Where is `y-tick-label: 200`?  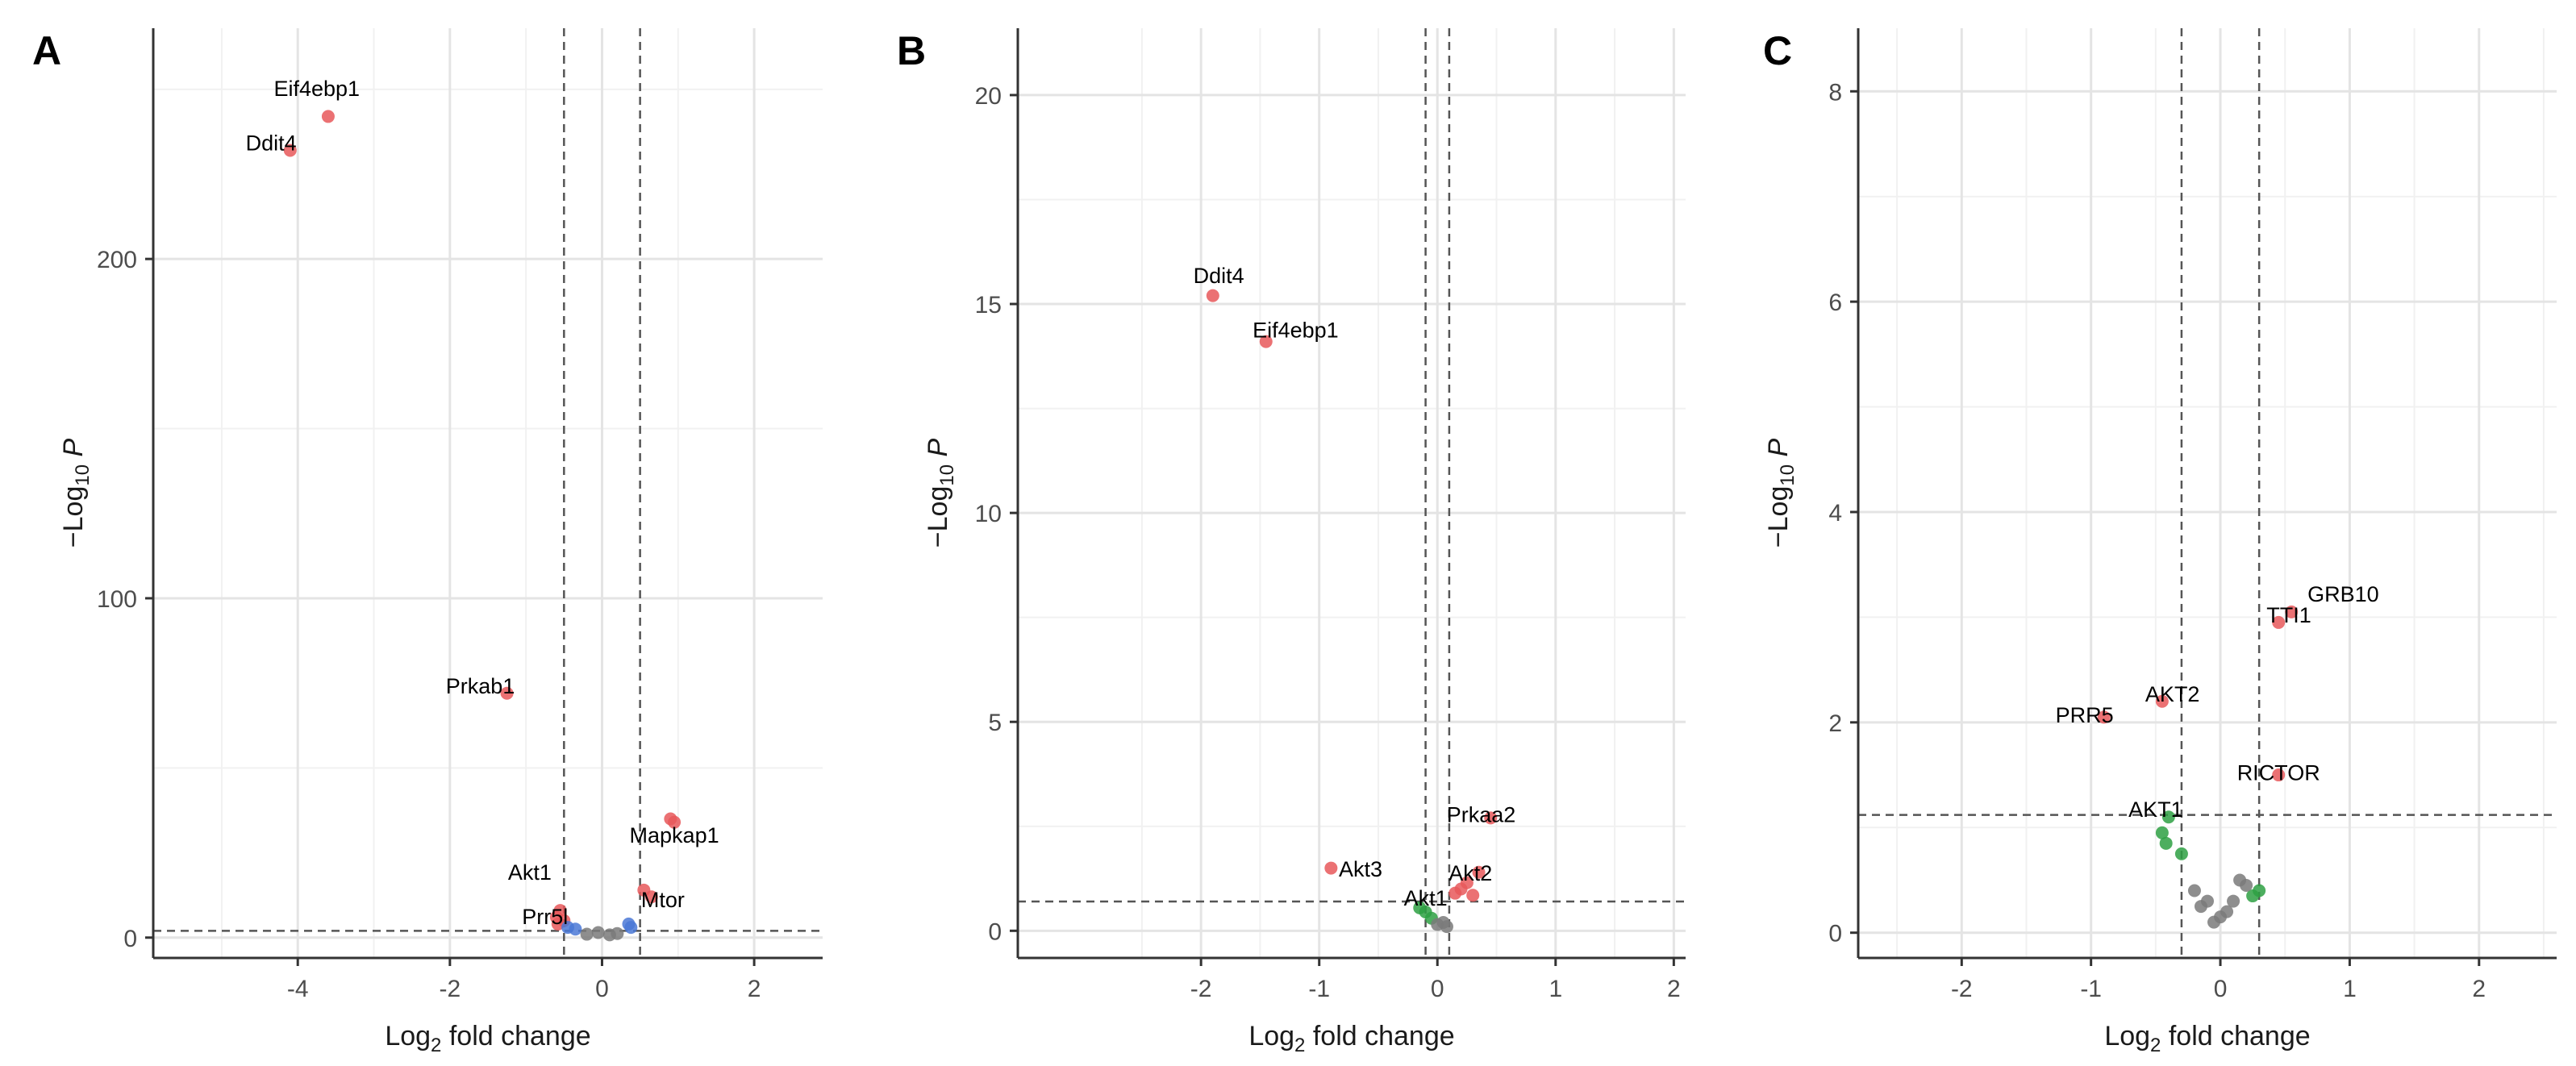
y-tick-label: 200 is located at coordinates (117, 260).